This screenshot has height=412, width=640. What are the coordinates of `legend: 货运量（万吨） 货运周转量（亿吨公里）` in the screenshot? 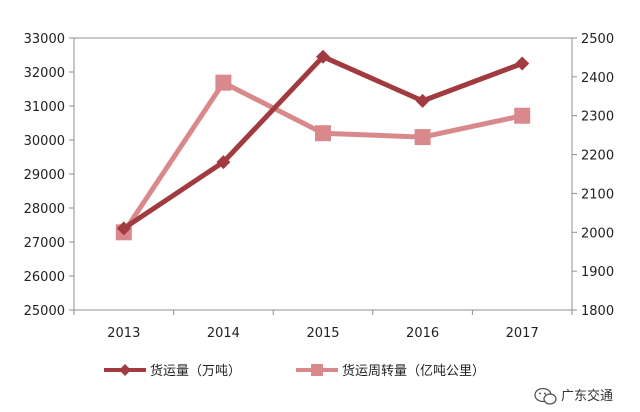 It's located at (294, 371).